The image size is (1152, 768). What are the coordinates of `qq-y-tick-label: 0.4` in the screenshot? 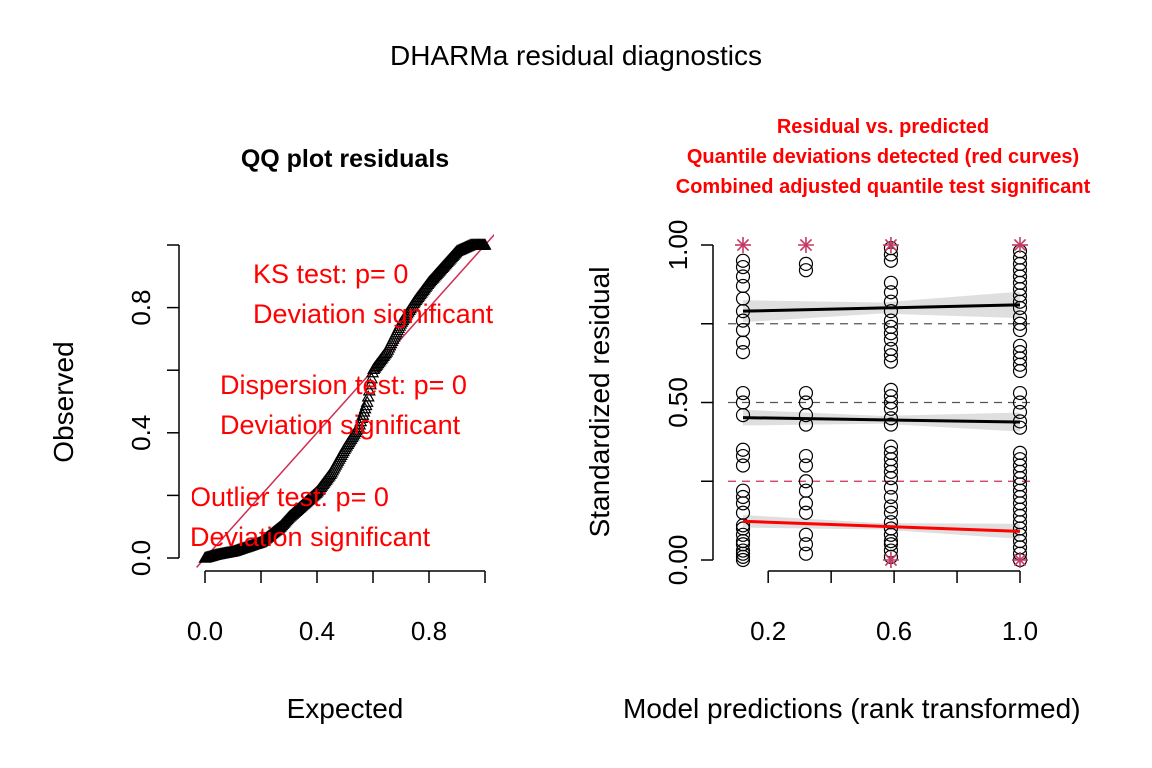 It's located at (141, 433).